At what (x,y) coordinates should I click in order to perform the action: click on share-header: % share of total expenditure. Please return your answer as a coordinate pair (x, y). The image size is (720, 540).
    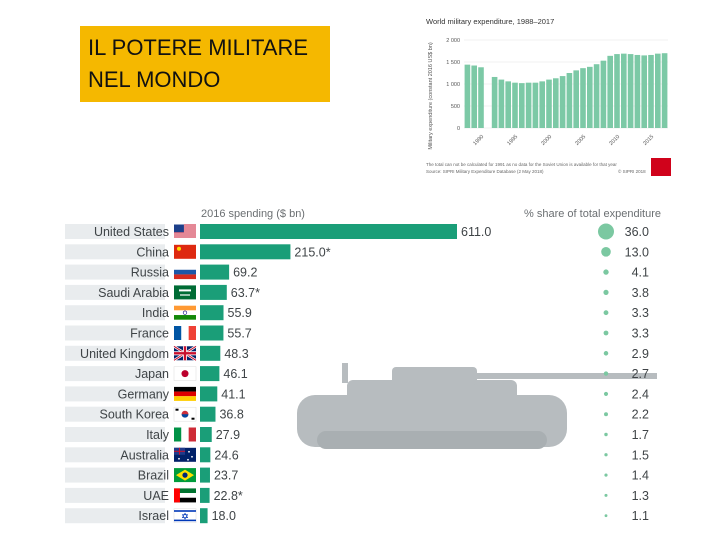
    Looking at the image, I should click on (592, 214).